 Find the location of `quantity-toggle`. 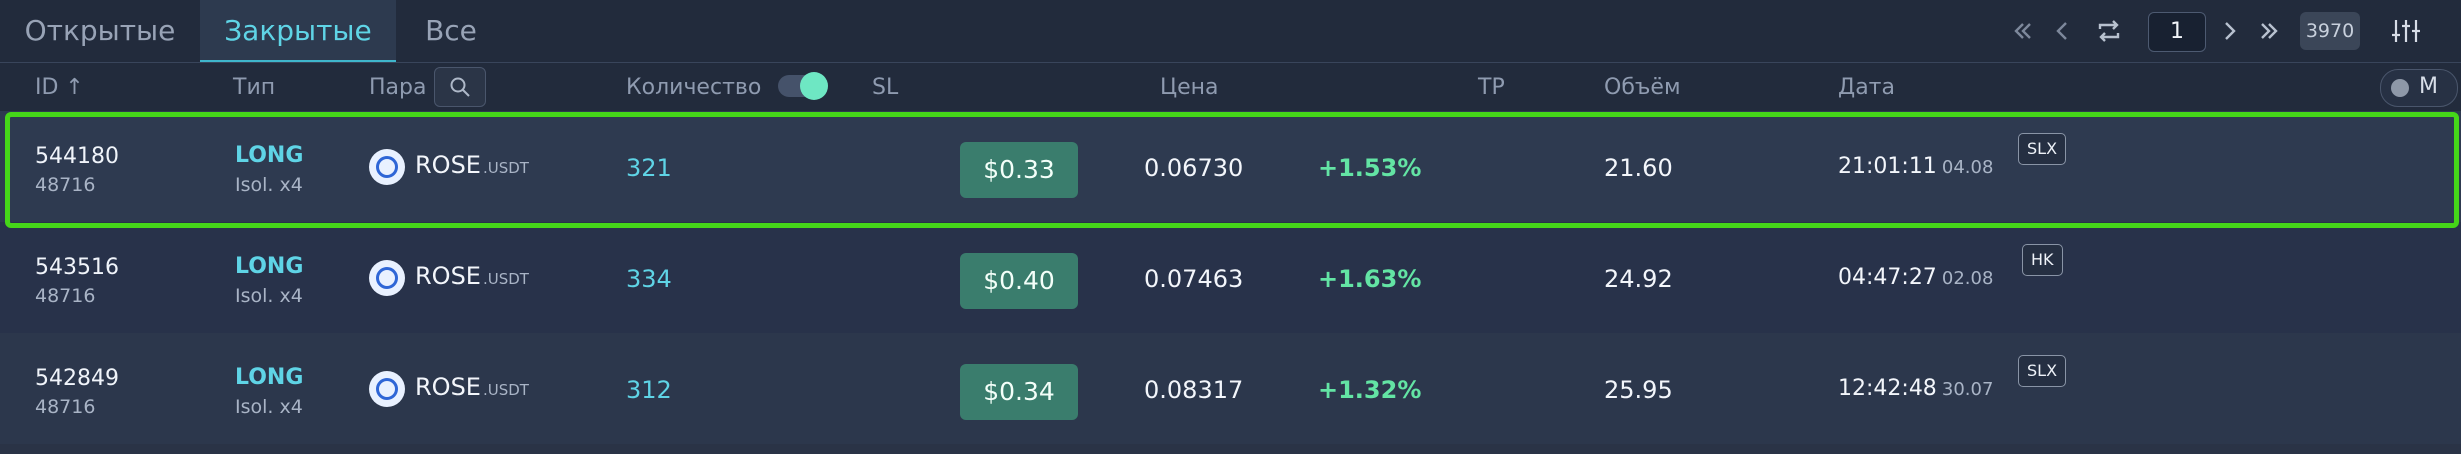

quantity-toggle is located at coordinates (803, 86).